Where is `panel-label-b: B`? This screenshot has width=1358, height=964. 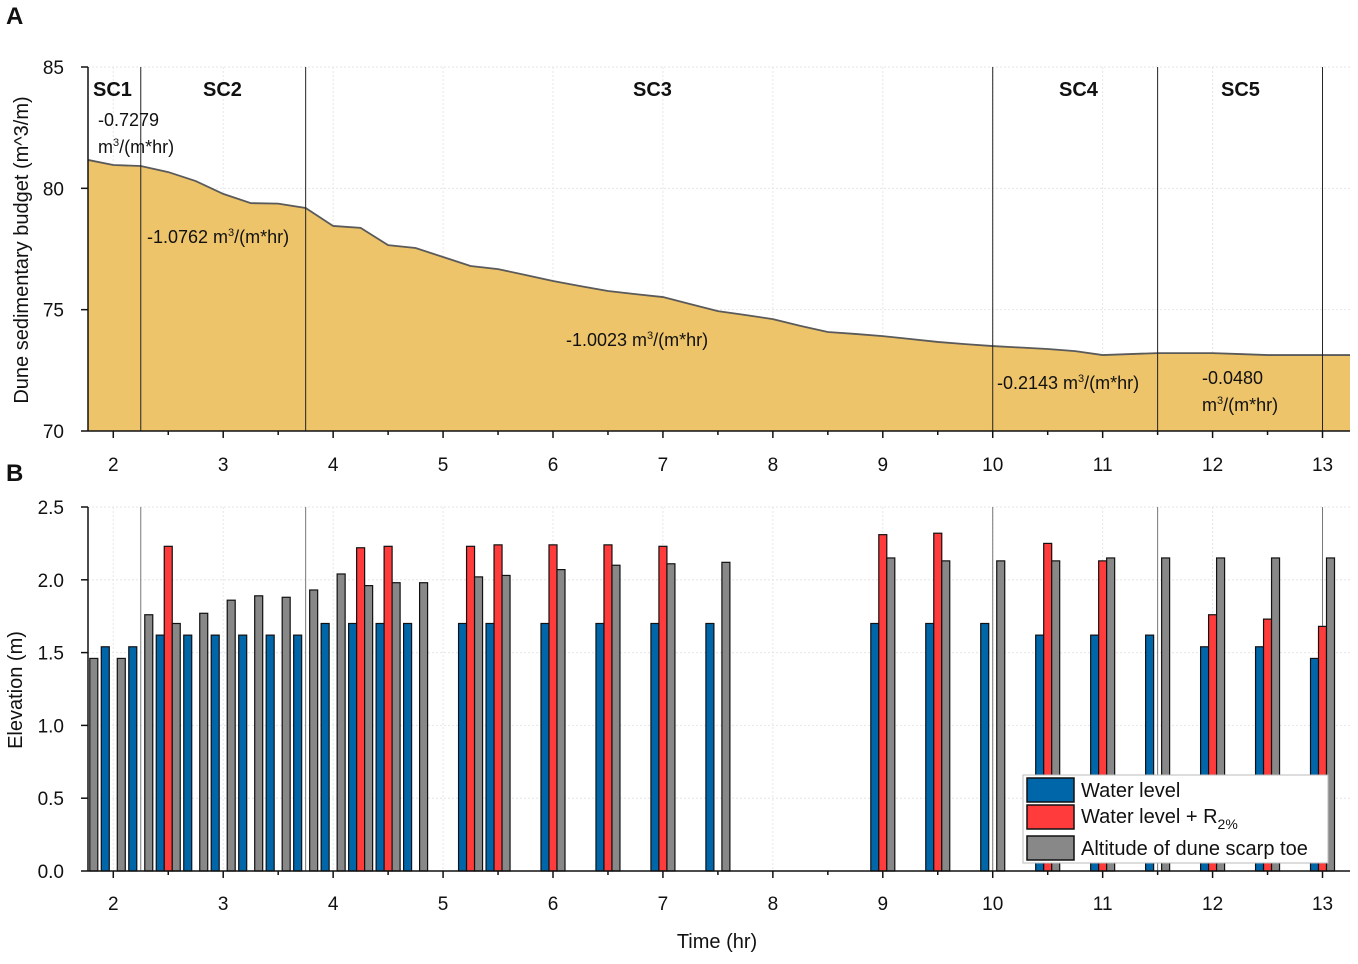
panel-label-b: B is located at coordinates (14, 473).